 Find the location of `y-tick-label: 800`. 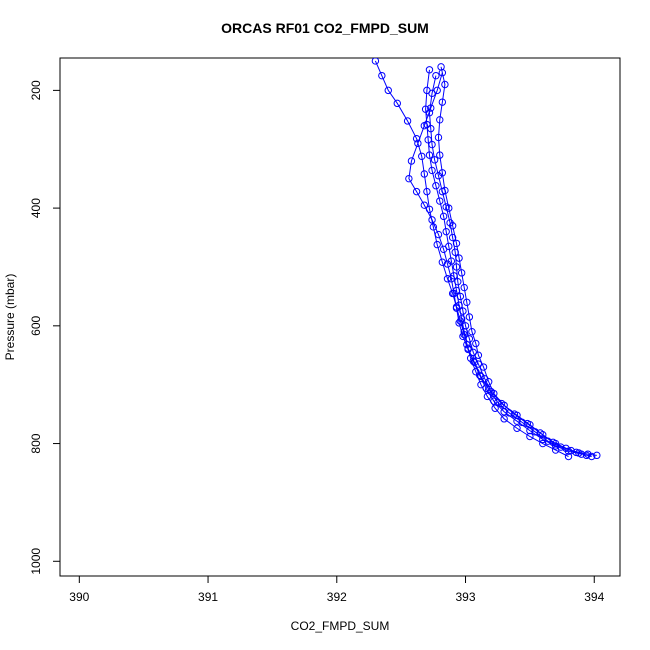

y-tick-label: 800 is located at coordinates (36, 443).